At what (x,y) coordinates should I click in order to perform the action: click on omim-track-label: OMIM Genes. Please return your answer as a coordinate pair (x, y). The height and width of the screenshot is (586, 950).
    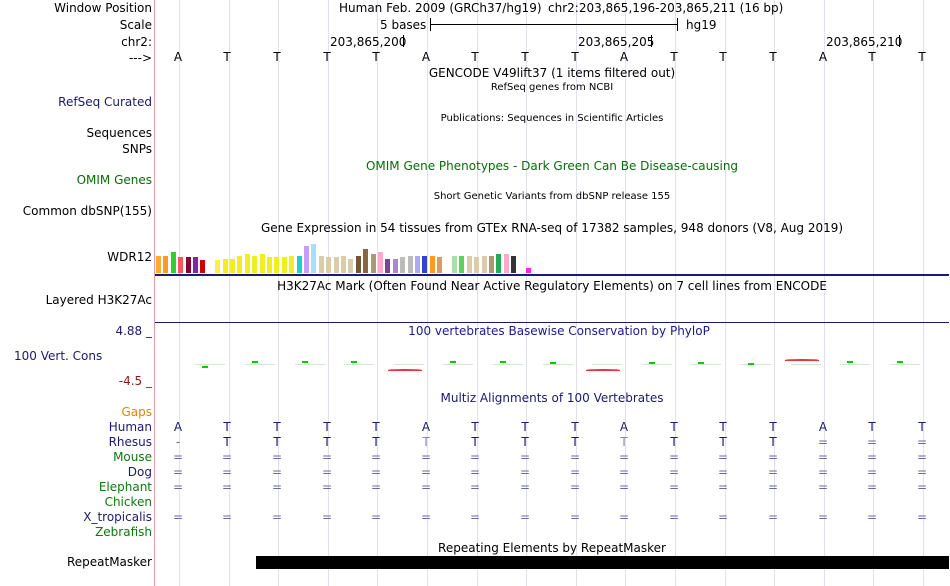
    Looking at the image, I should click on (114, 180).